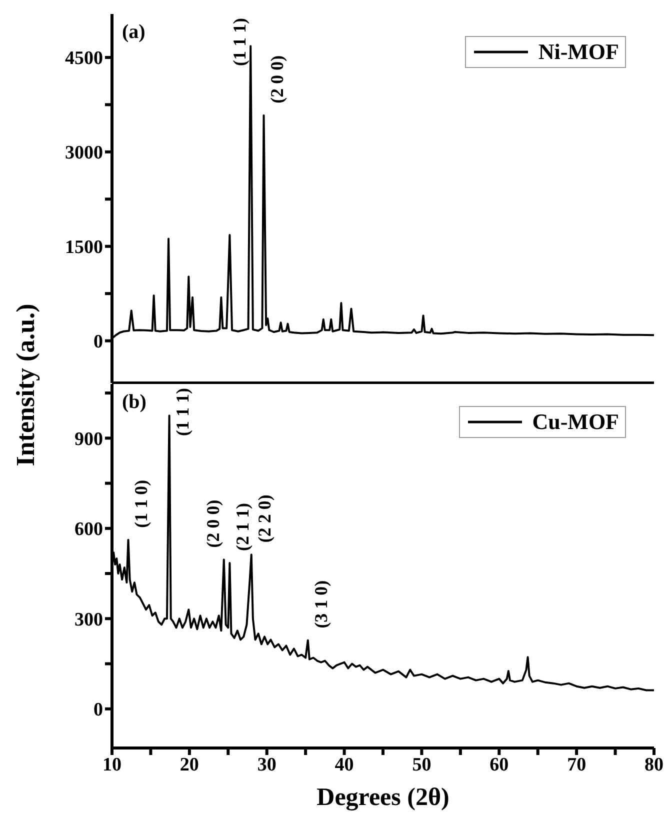 The image size is (672, 838). Describe the element at coordinates (84, 59) in the screenshot. I see `y-tick-label: 4500` at that location.